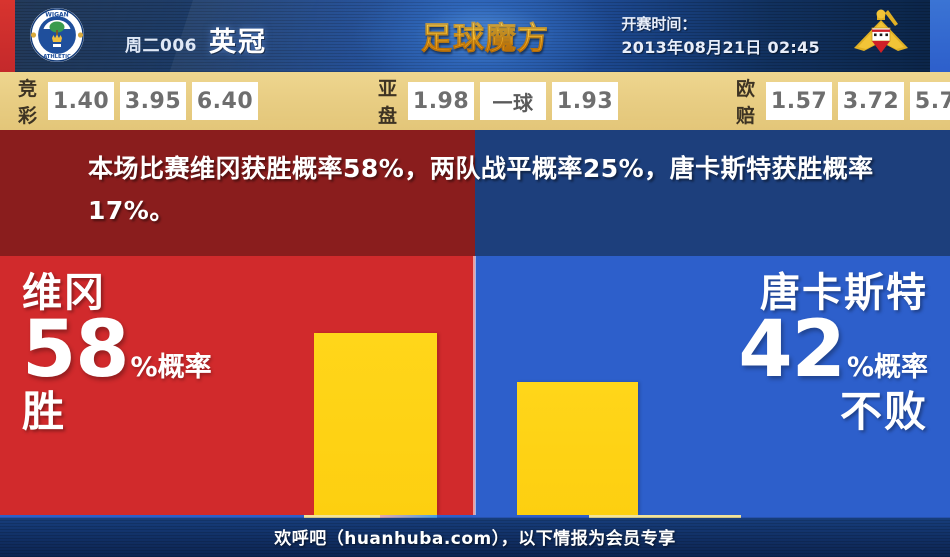  I want to click on away-outcome-label: 不败, so click(883, 412).